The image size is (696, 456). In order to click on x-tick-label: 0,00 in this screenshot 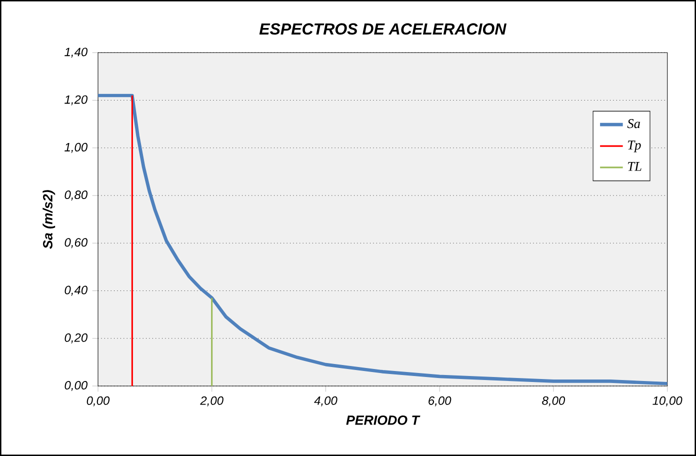, I will do `click(98, 401)`.